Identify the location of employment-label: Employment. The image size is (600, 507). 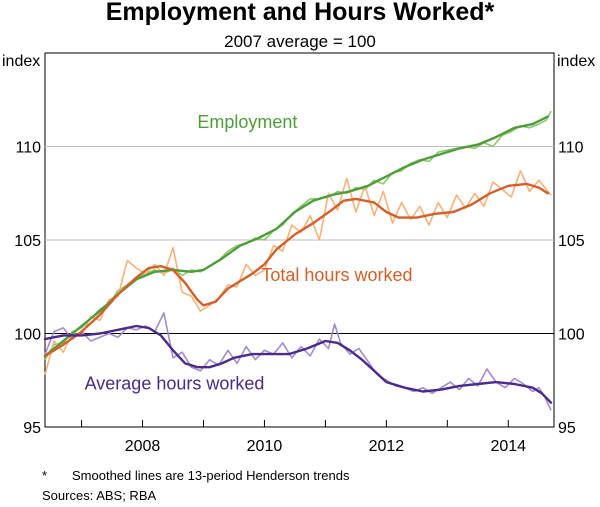
(247, 122).